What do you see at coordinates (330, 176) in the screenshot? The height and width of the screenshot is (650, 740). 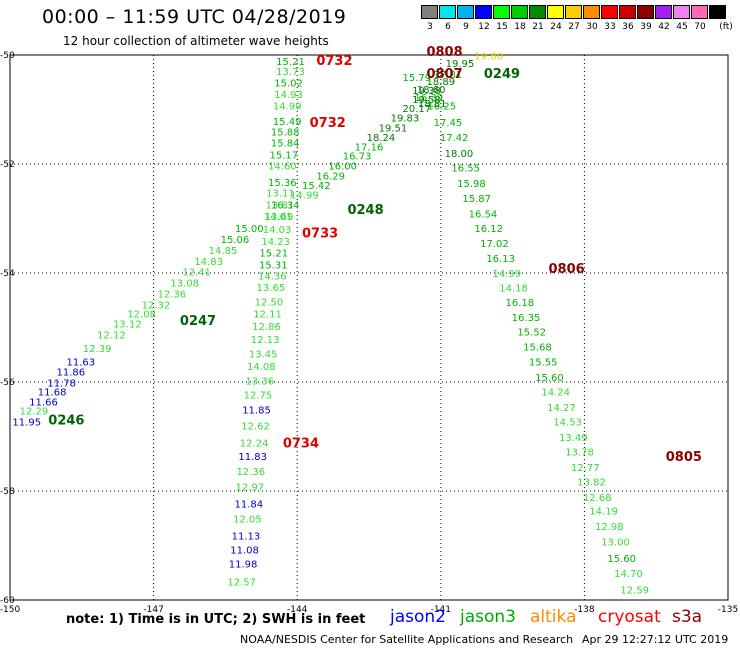 I see `wave-height-value: 16.29` at bounding box center [330, 176].